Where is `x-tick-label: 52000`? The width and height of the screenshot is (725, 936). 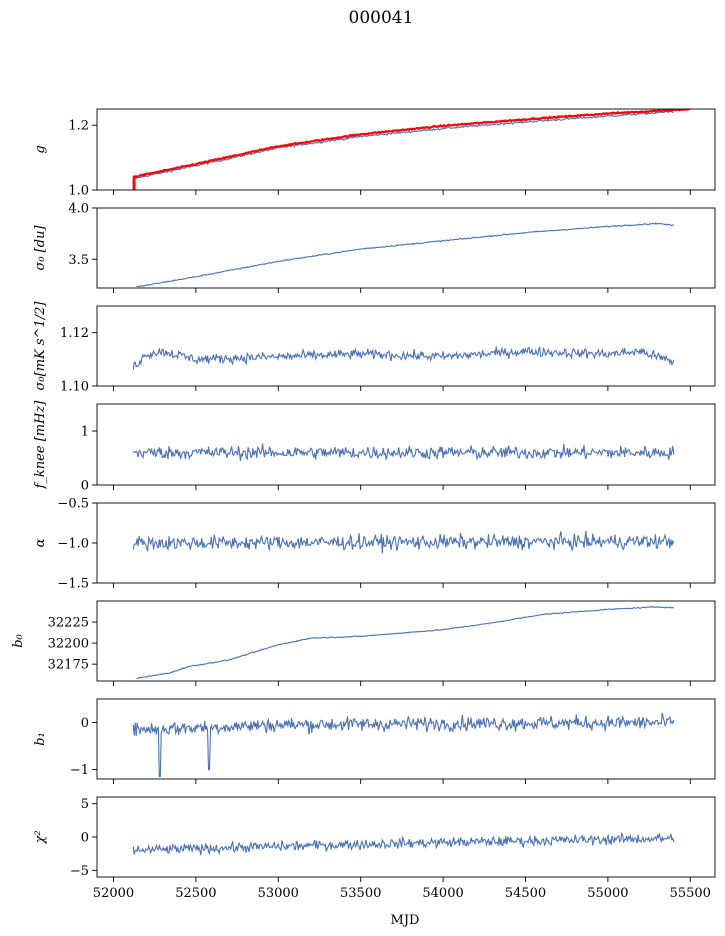
x-tick-label: 52000 is located at coordinates (113, 893).